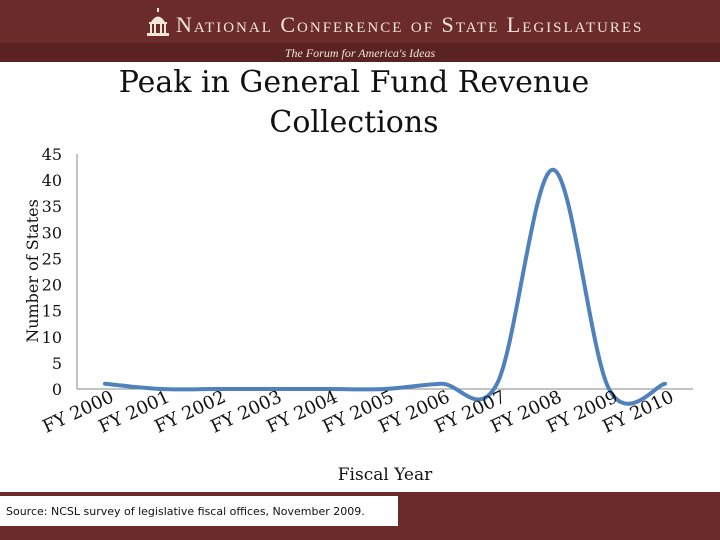  I want to click on tagline: The Forum for America's Ideas, so click(360, 53).